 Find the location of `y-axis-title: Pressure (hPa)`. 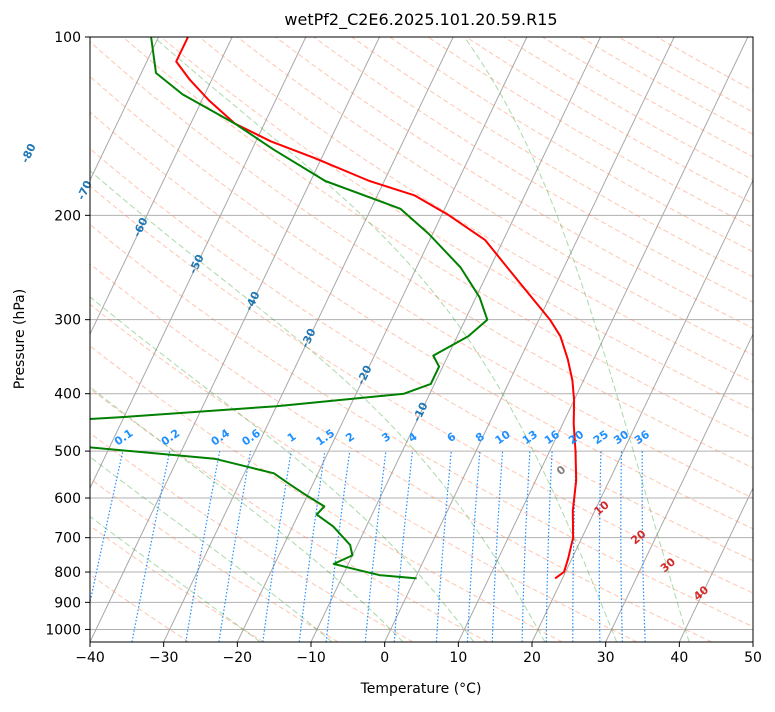

y-axis-title: Pressure (hPa) is located at coordinates (20, 339).